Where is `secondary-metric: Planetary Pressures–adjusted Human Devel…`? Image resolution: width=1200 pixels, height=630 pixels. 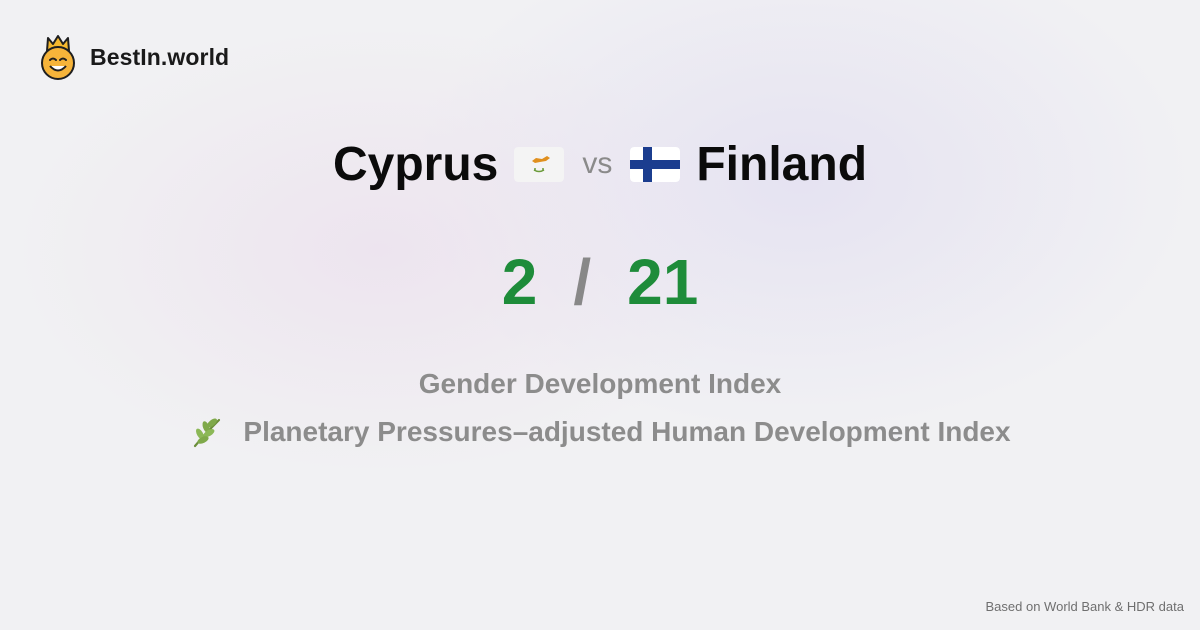 secondary-metric: Planetary Pressures–adjusted Human Devel… is located at coordinates (600, 432).